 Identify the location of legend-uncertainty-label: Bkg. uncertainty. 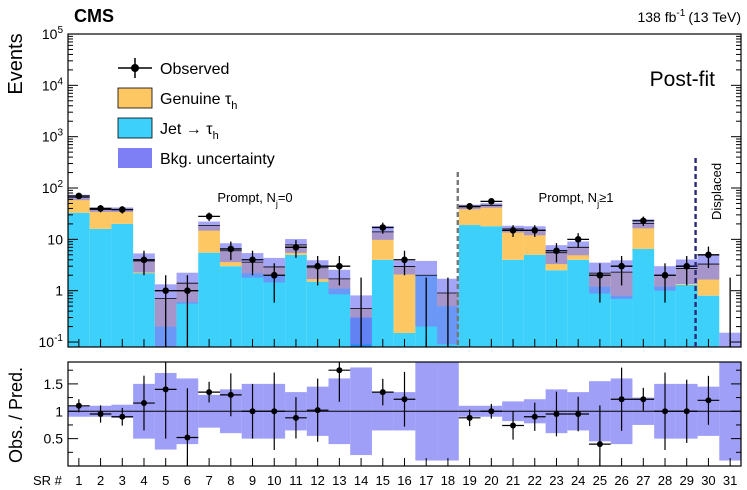
(217, 159).